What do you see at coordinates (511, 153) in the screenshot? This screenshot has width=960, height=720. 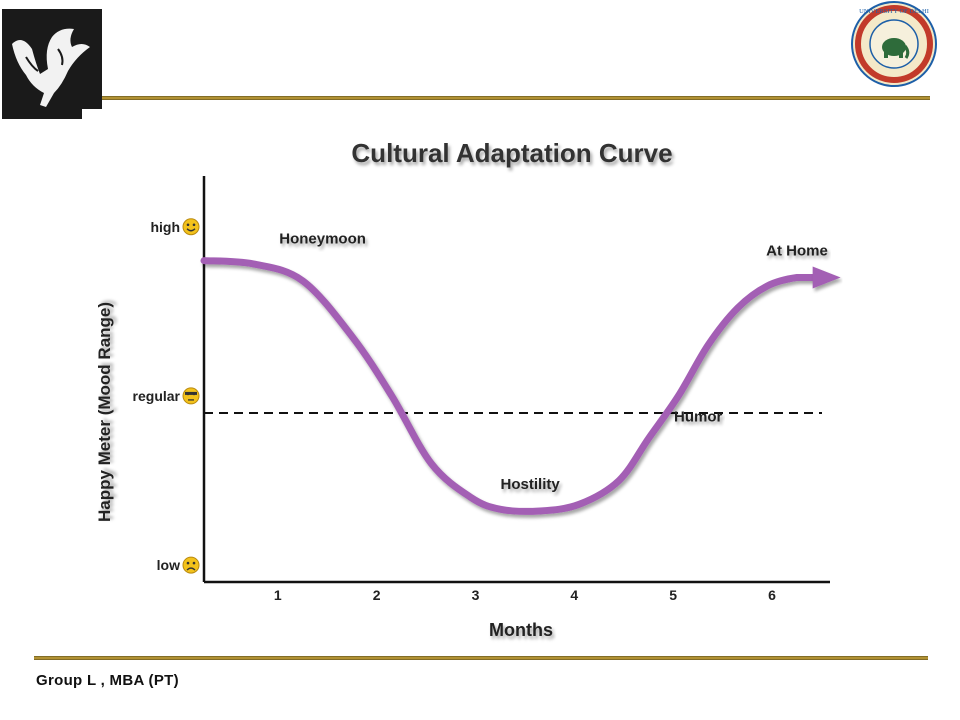 I see `chart-title: Cultural Adaptation Curve` at bounding box center [511, 153].